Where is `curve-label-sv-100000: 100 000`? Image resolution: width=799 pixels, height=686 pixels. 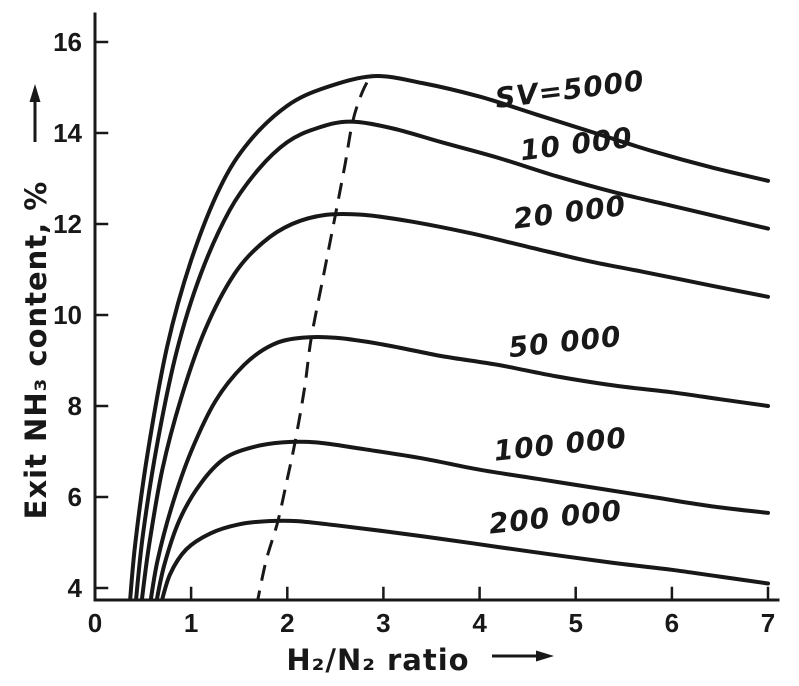
curve-label-sv-100000: 100 000 is located at coordinates (560, 444).